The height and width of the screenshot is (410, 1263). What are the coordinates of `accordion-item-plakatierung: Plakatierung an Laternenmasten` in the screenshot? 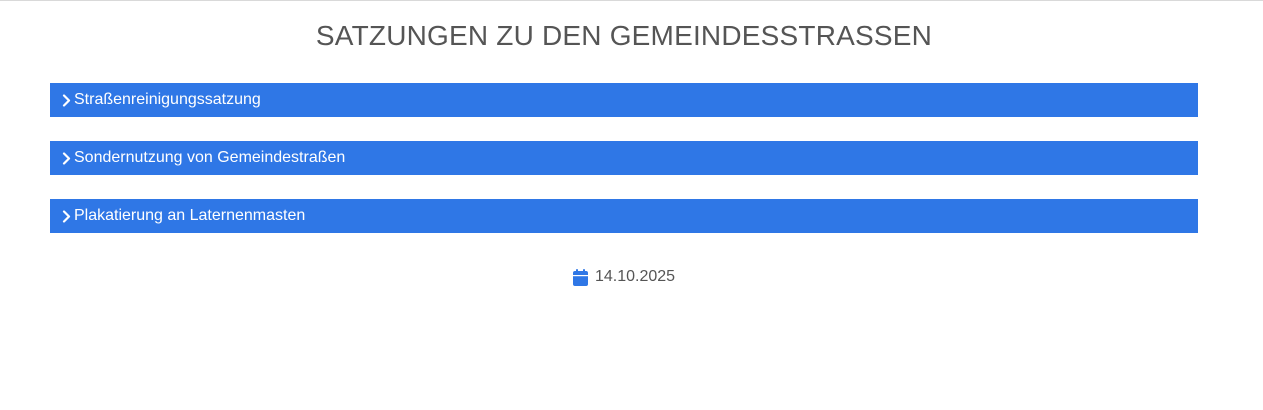 It's located at (624, 216).